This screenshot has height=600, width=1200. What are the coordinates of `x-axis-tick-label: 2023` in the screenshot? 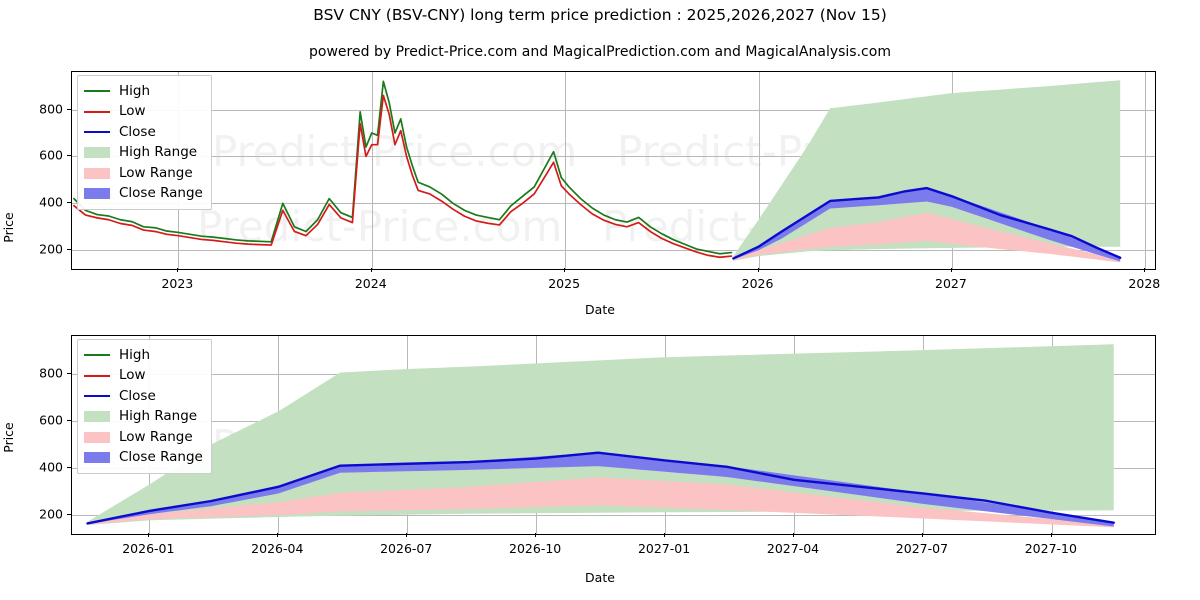 It's located at (177, 283).